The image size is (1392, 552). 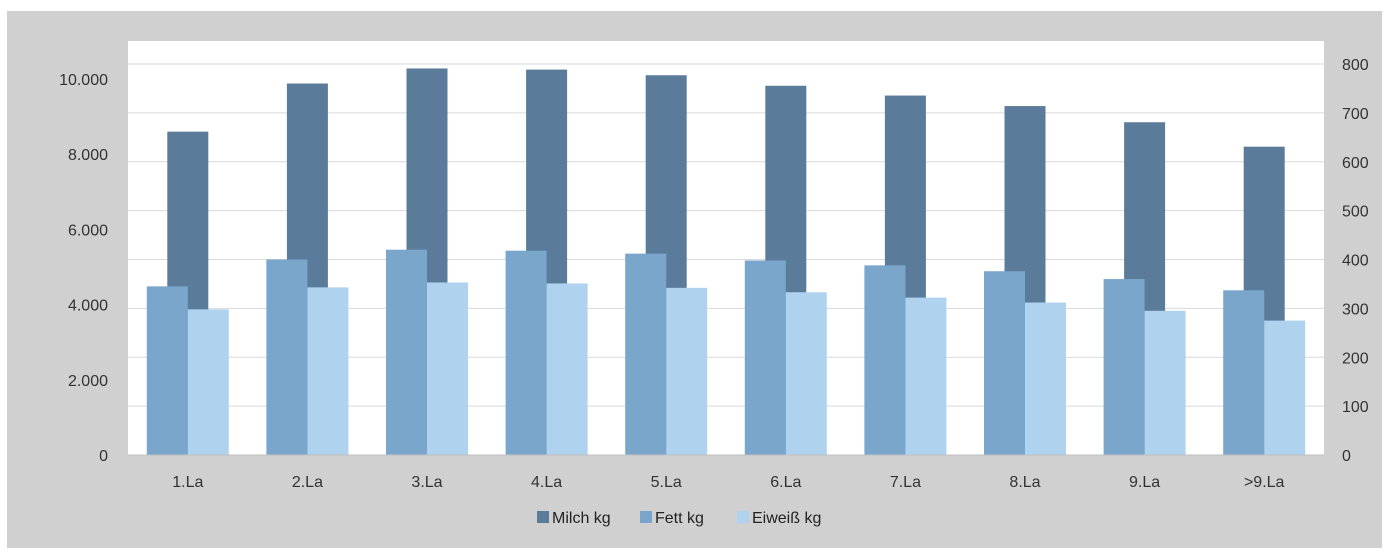 I want to click on x-tick-label: 2.La, so click(x=307, y=482).